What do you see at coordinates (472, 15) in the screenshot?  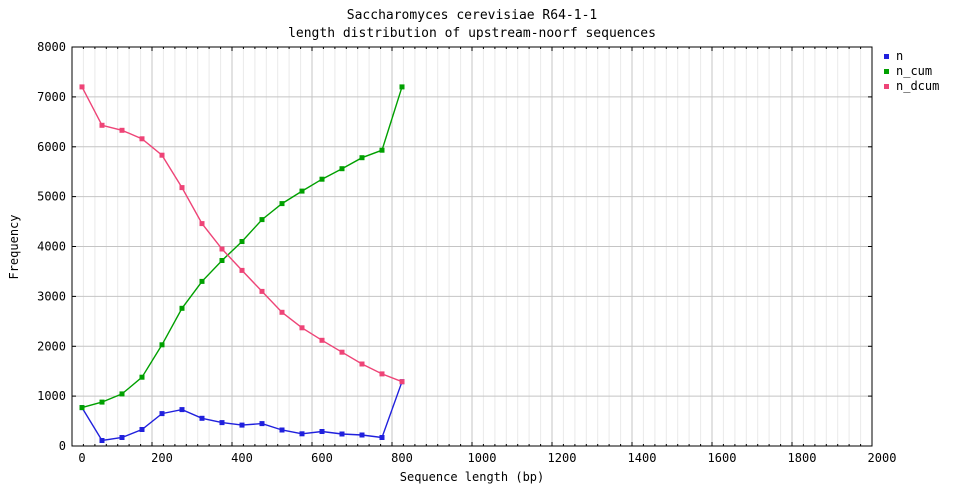 I see `chart-title-line1: Saccharomyces cerevisiae R64-1-1` at bounding box center [472, 15].